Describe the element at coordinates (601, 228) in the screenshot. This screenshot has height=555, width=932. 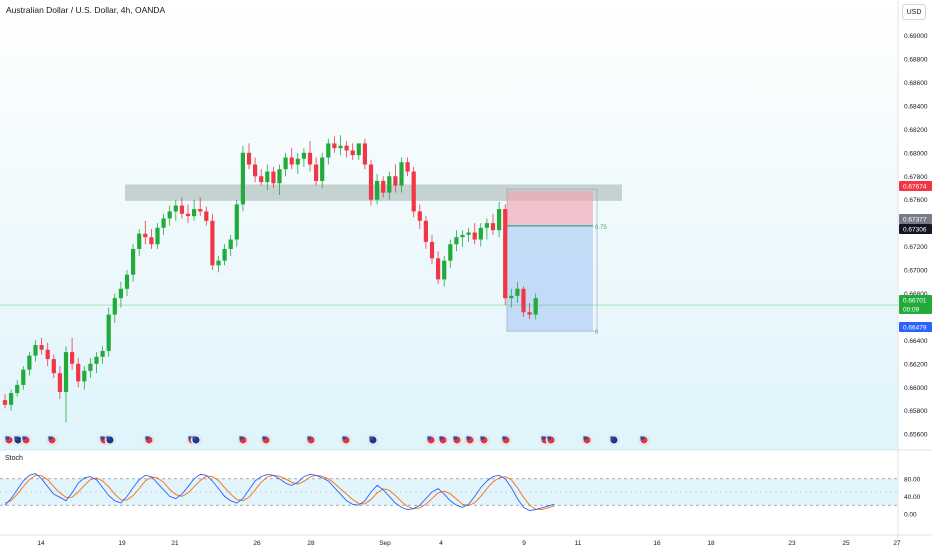
I see `ratio-label: 0.75` at that location.